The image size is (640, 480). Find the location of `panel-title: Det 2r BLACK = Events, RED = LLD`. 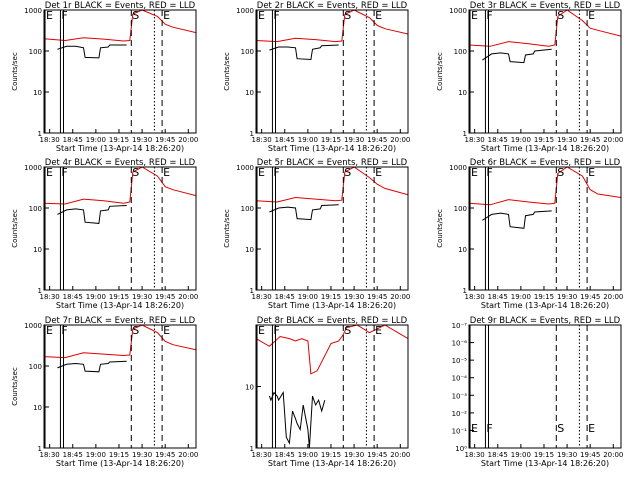

panel-title: Det 2r BLACK = Events, RED = LLD is located at coordinates (332, 6).